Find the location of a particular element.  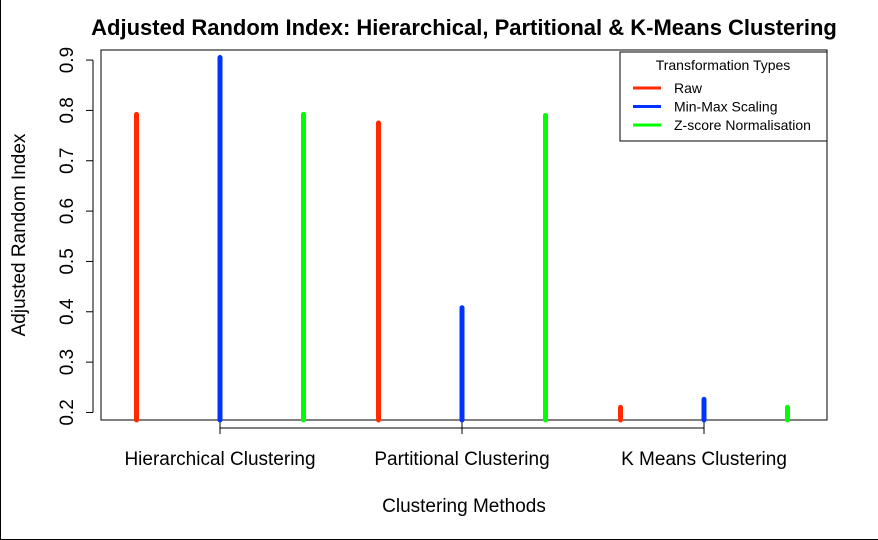

legend-item-label: Min-Max Scaling is located at coordinates (725, 107).